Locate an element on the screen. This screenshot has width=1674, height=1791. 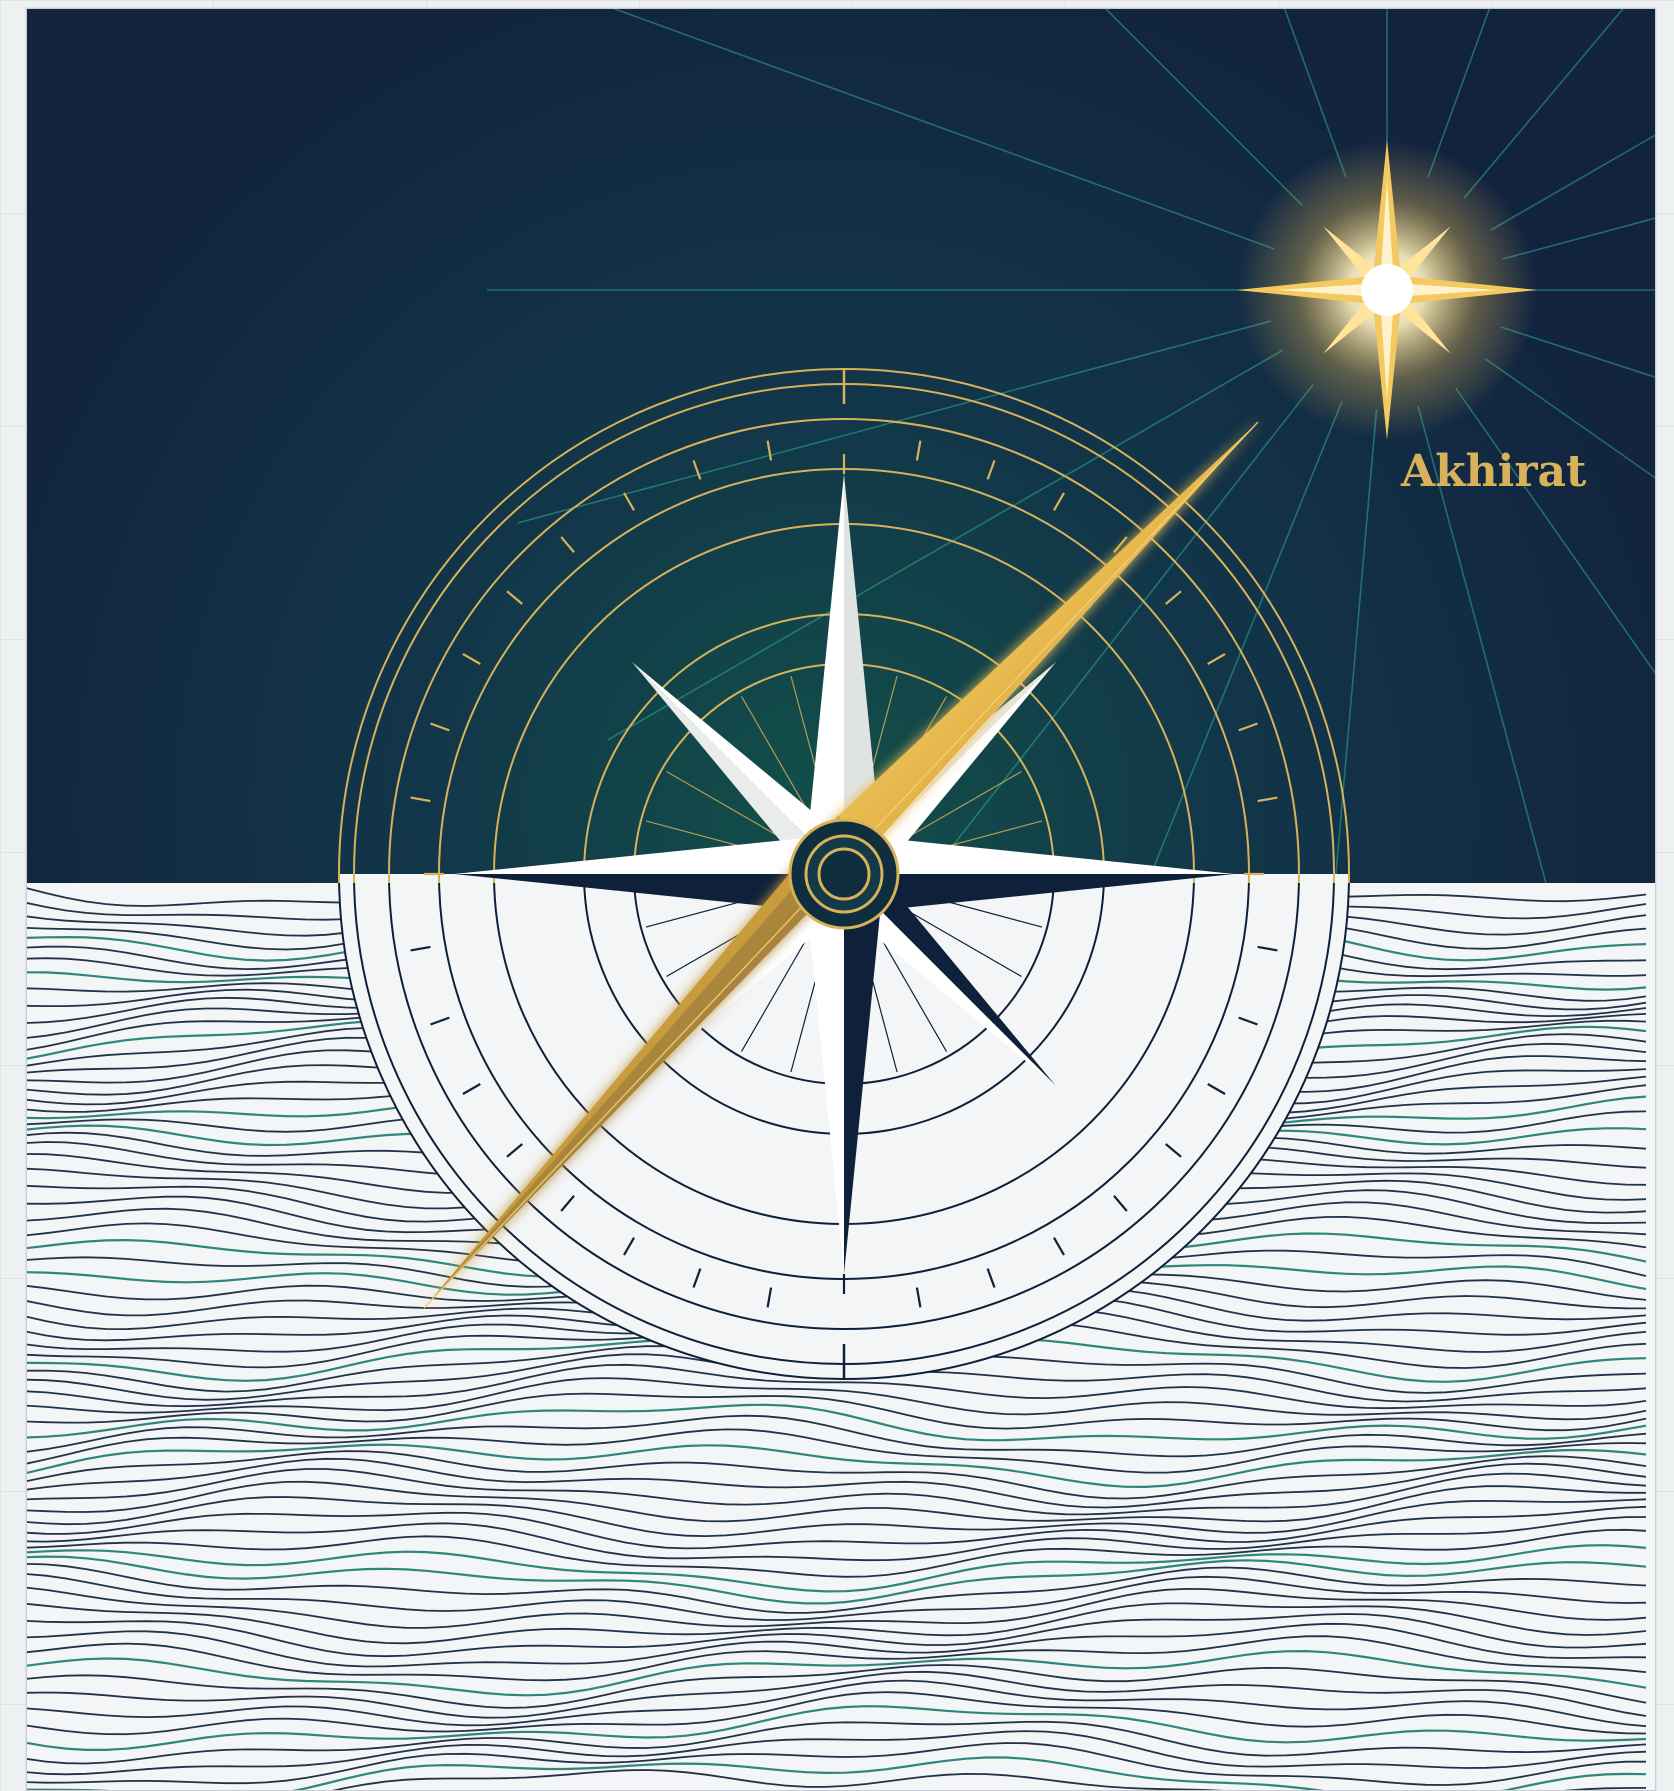
compass-hub is located at coordinates (844, 874).